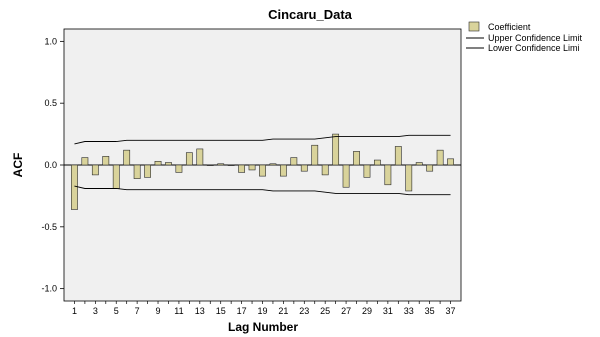 This screenshot has height=337, width=600. What do you see at coordinates (95, 311) in the screenshot?
I see `x-tick-label: 3` at bounding box center [95, 311].